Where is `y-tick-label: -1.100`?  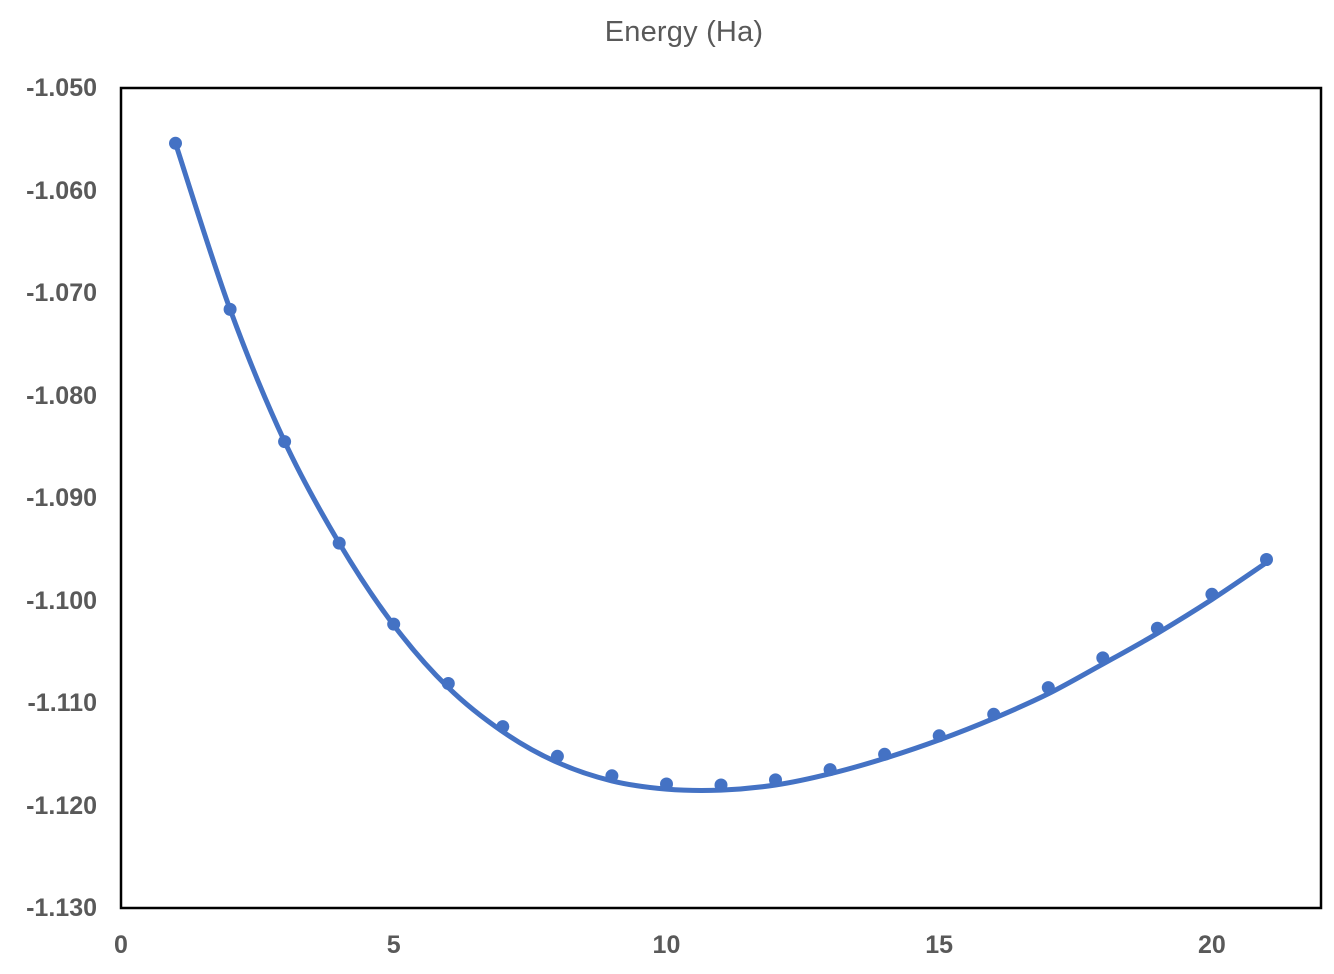 y-tick-label: -1.100 is located at coordinates (61, 600).